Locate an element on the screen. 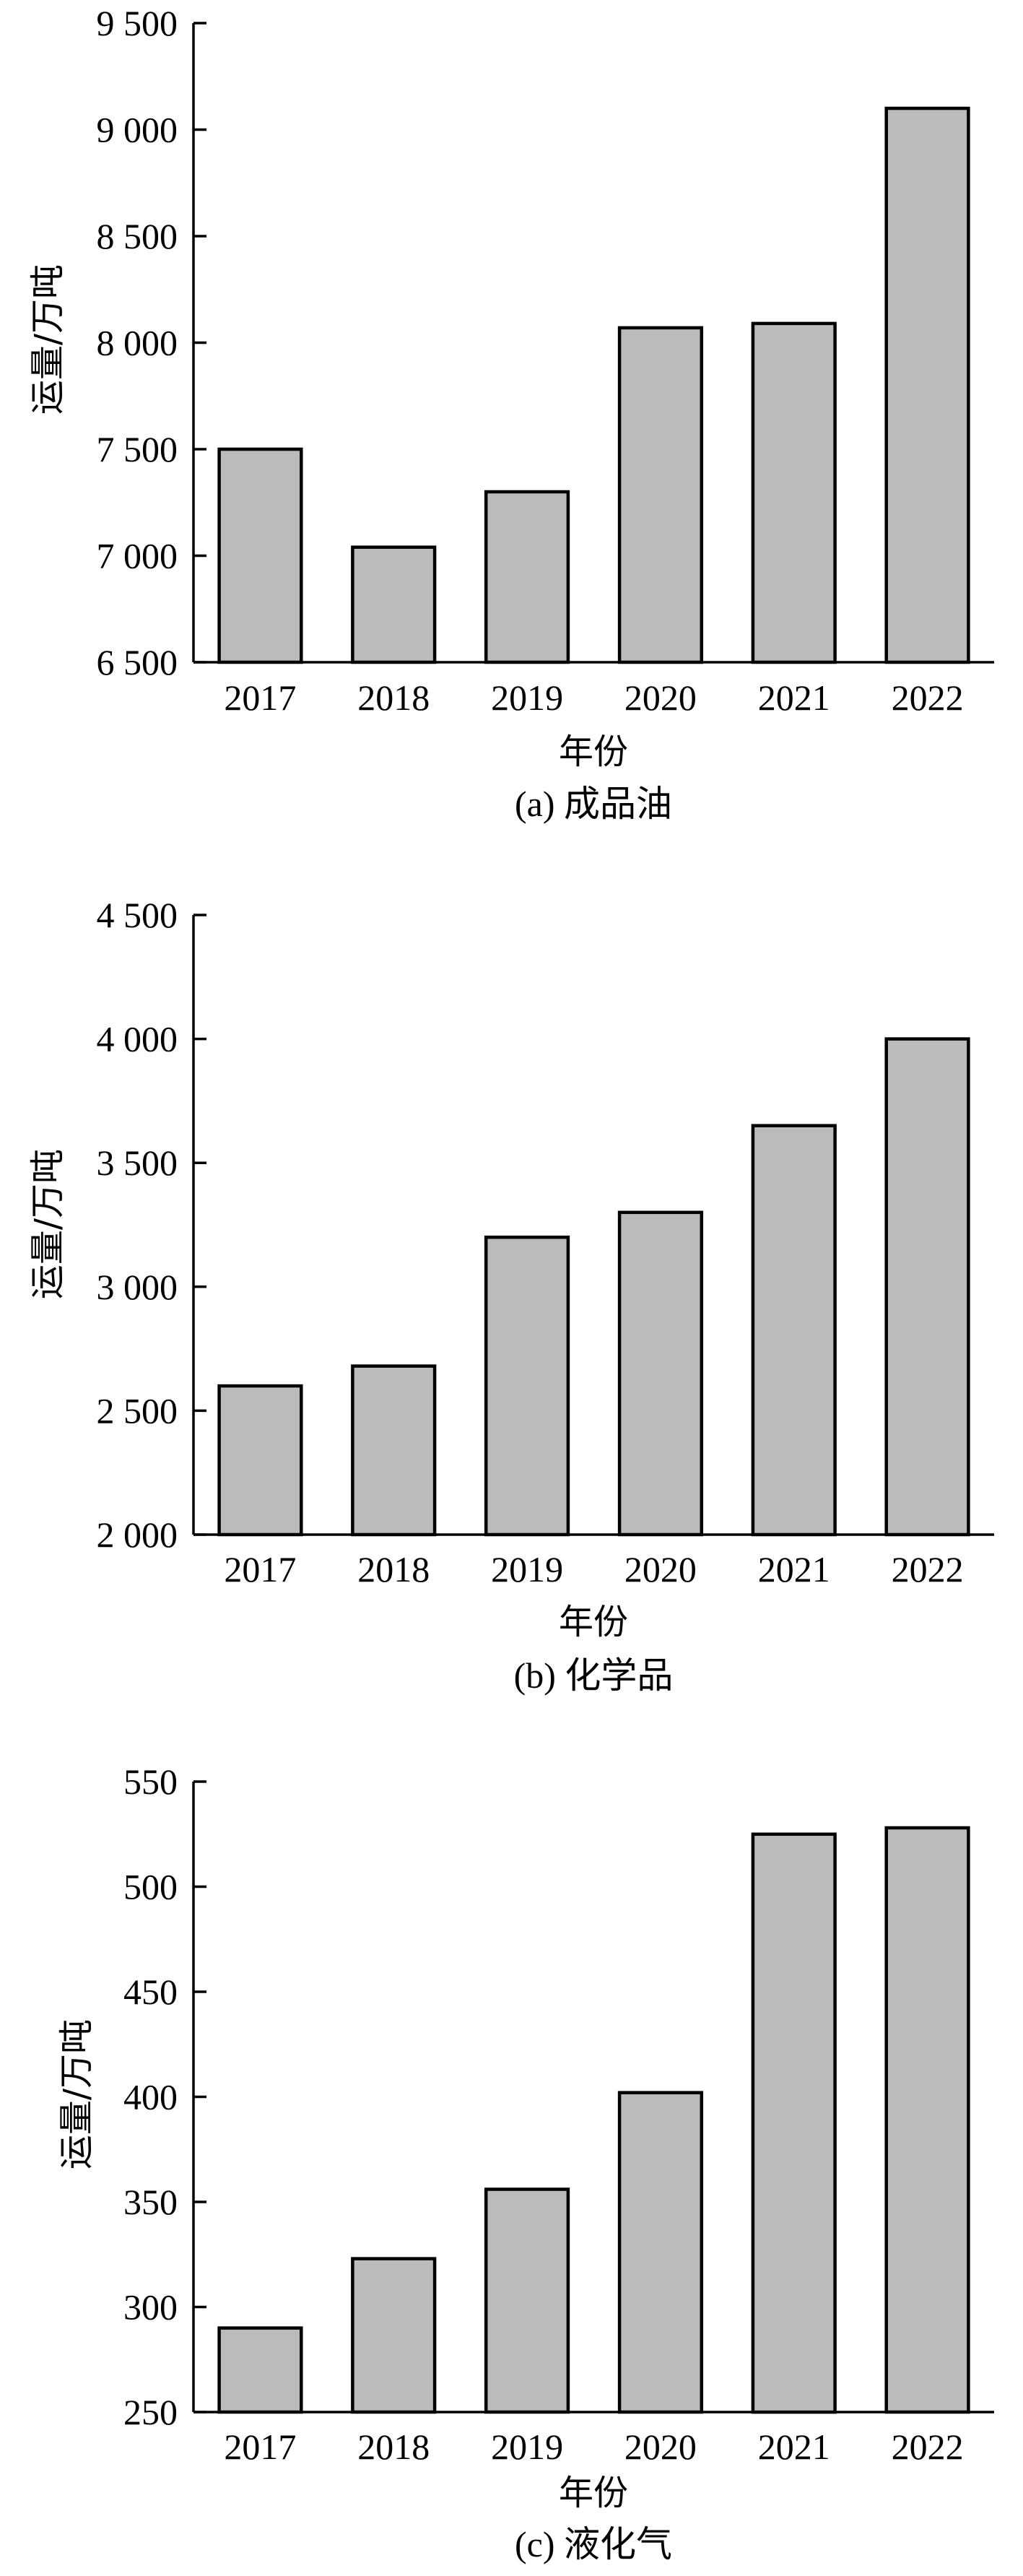 The width and height of the screenshot is (1023, 2576). y-tick-label: 3 000 is located at coordinates (137, 1287).